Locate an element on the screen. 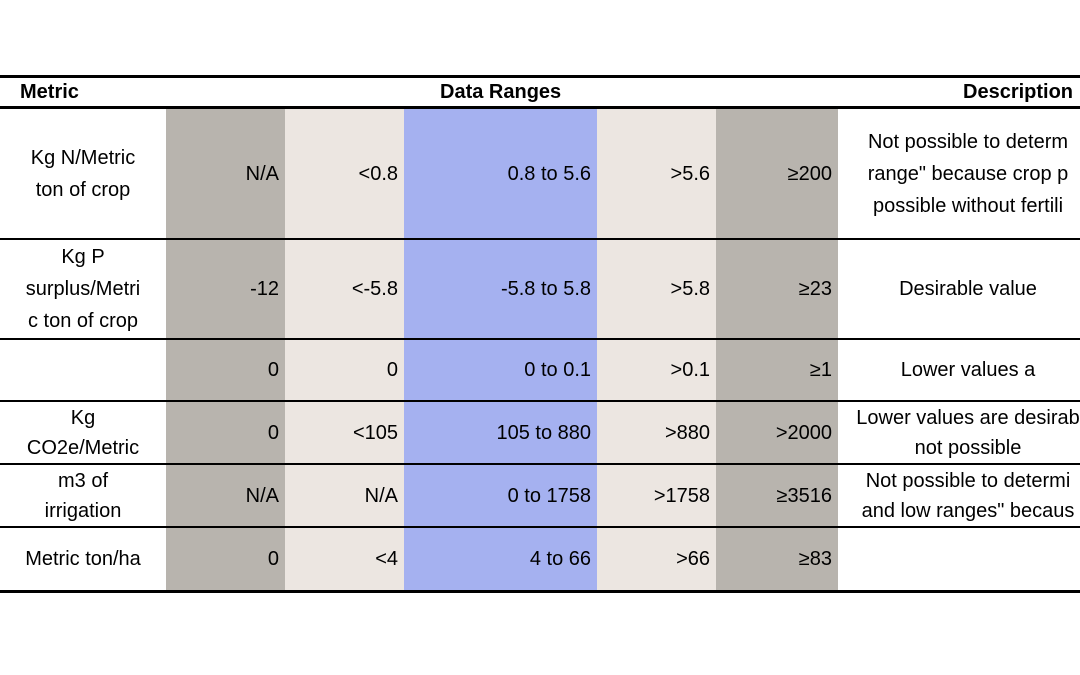 The height and width of the screenshot is (675, 1080). value-high-extreme: ≥3516 is located at coordinates (777, 495).